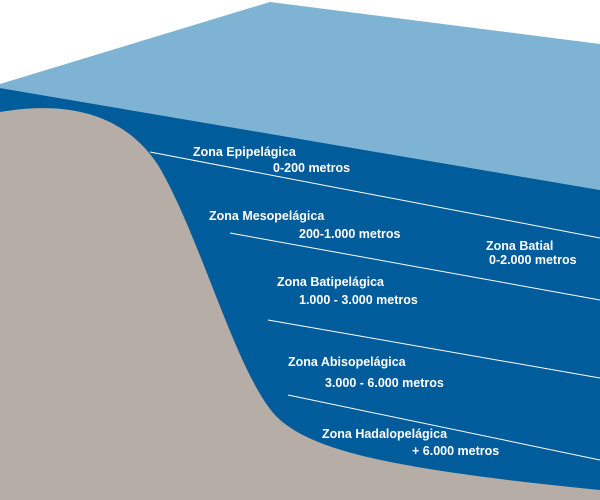  Describe the element at coordinates (311, 168) in the screenshot. I see `zone-depth: 0-200 metros` at that location.